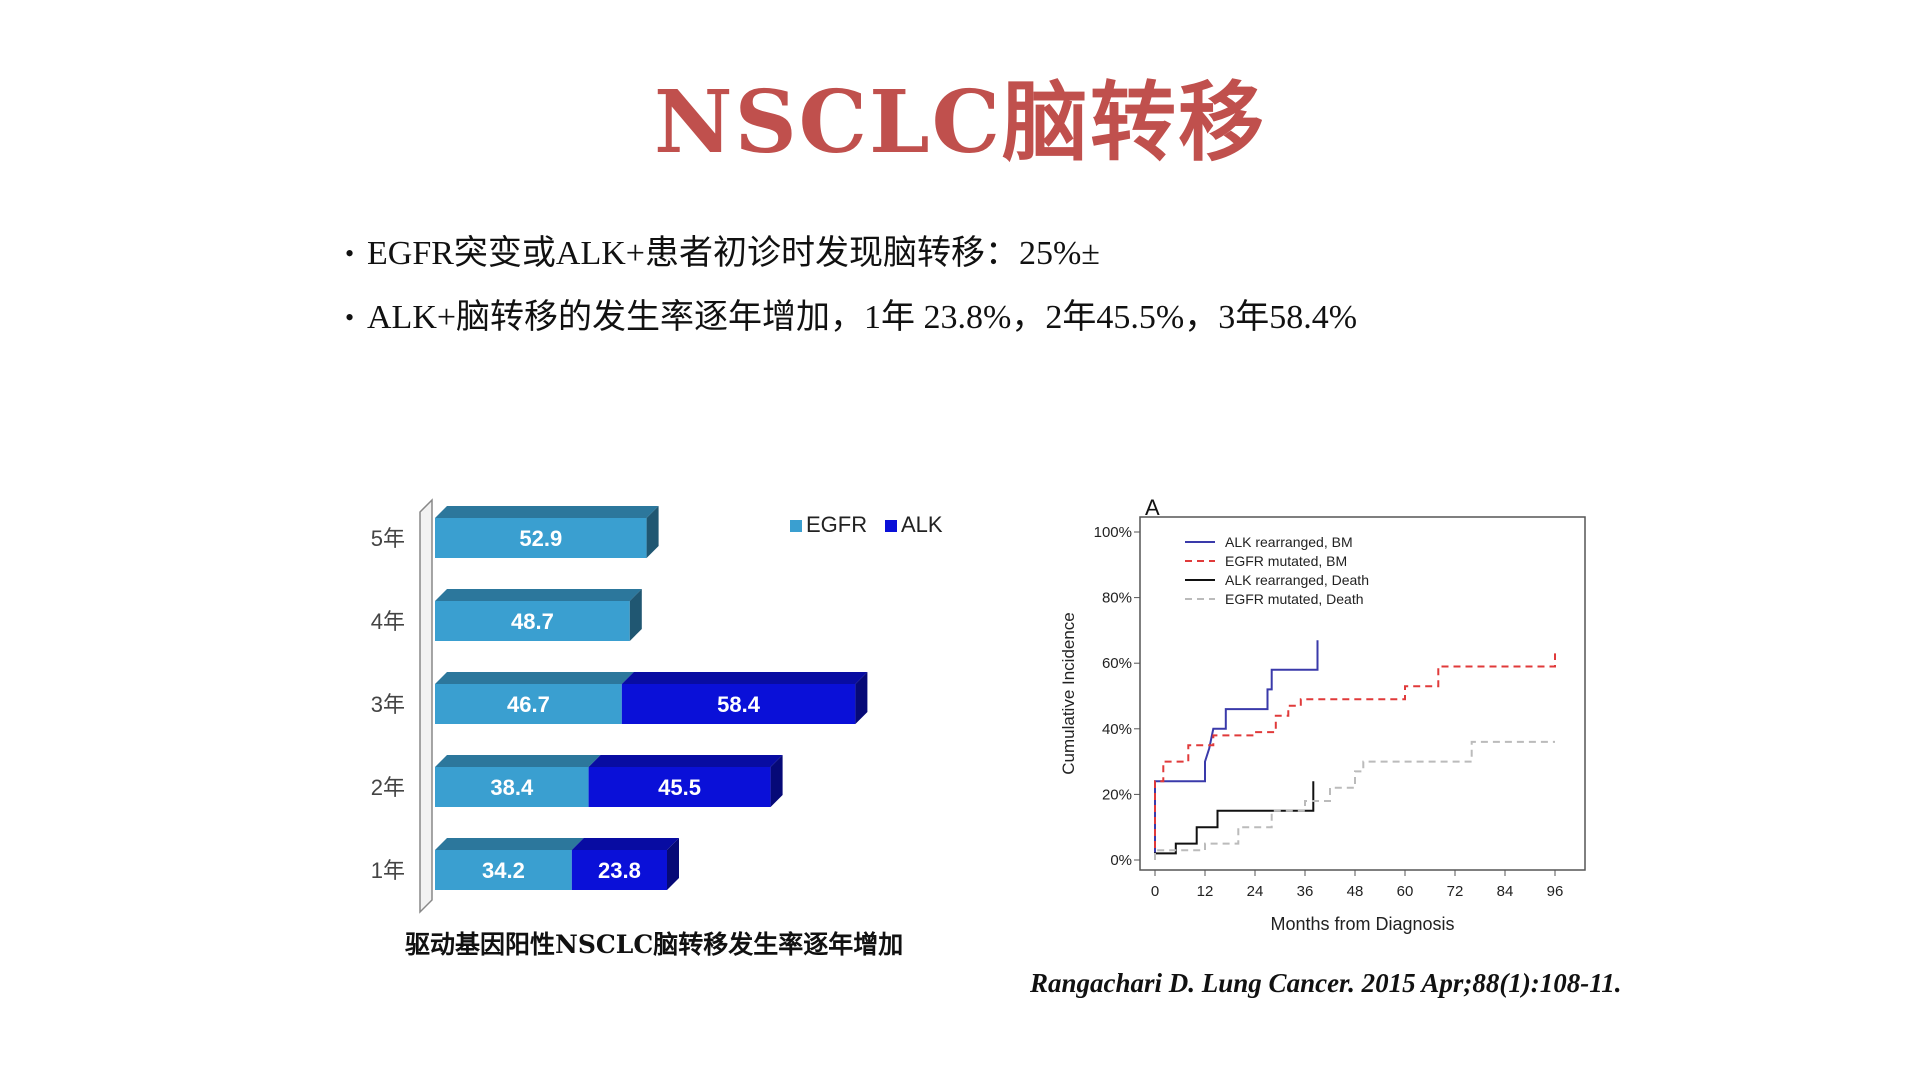 This screenshot has width=1920, height=1080. What do you see at coordinates (1255, 891) in the screenshot?
I see `x-tick-label: 24` at bounding box center [1255, 891].